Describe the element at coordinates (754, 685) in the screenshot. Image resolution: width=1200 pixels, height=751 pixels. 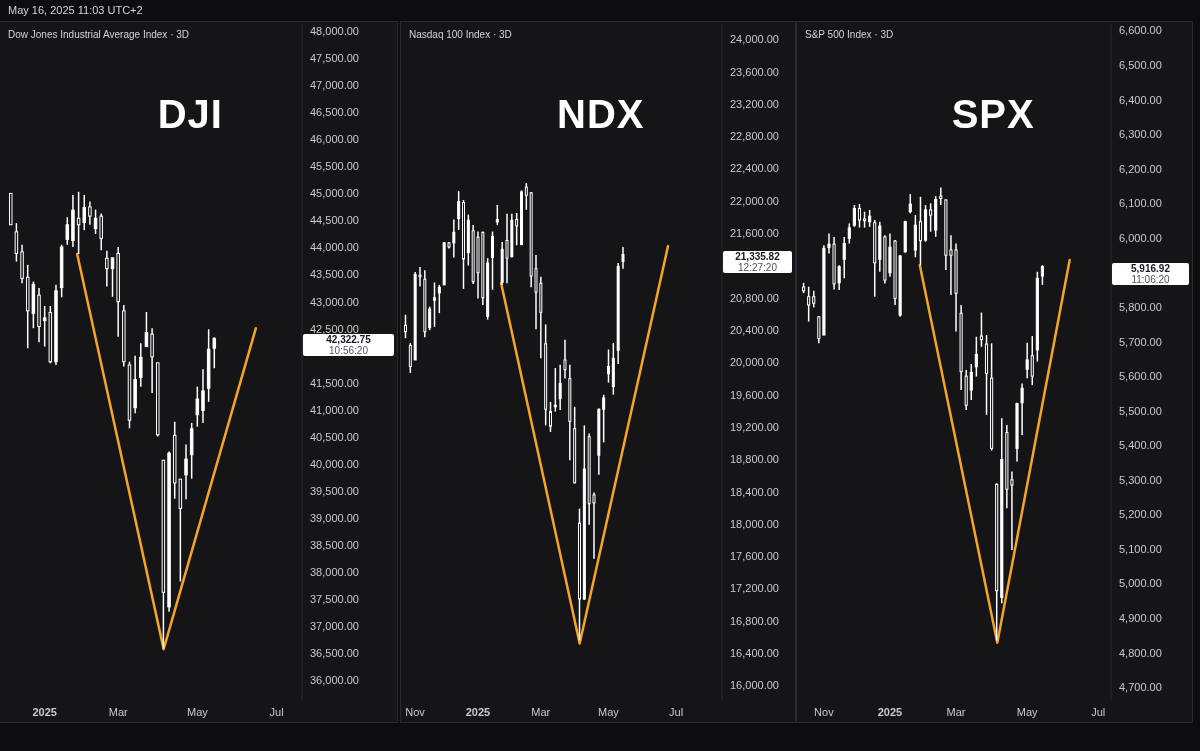
I see `y-tick-label: 16,000.00` at that location.